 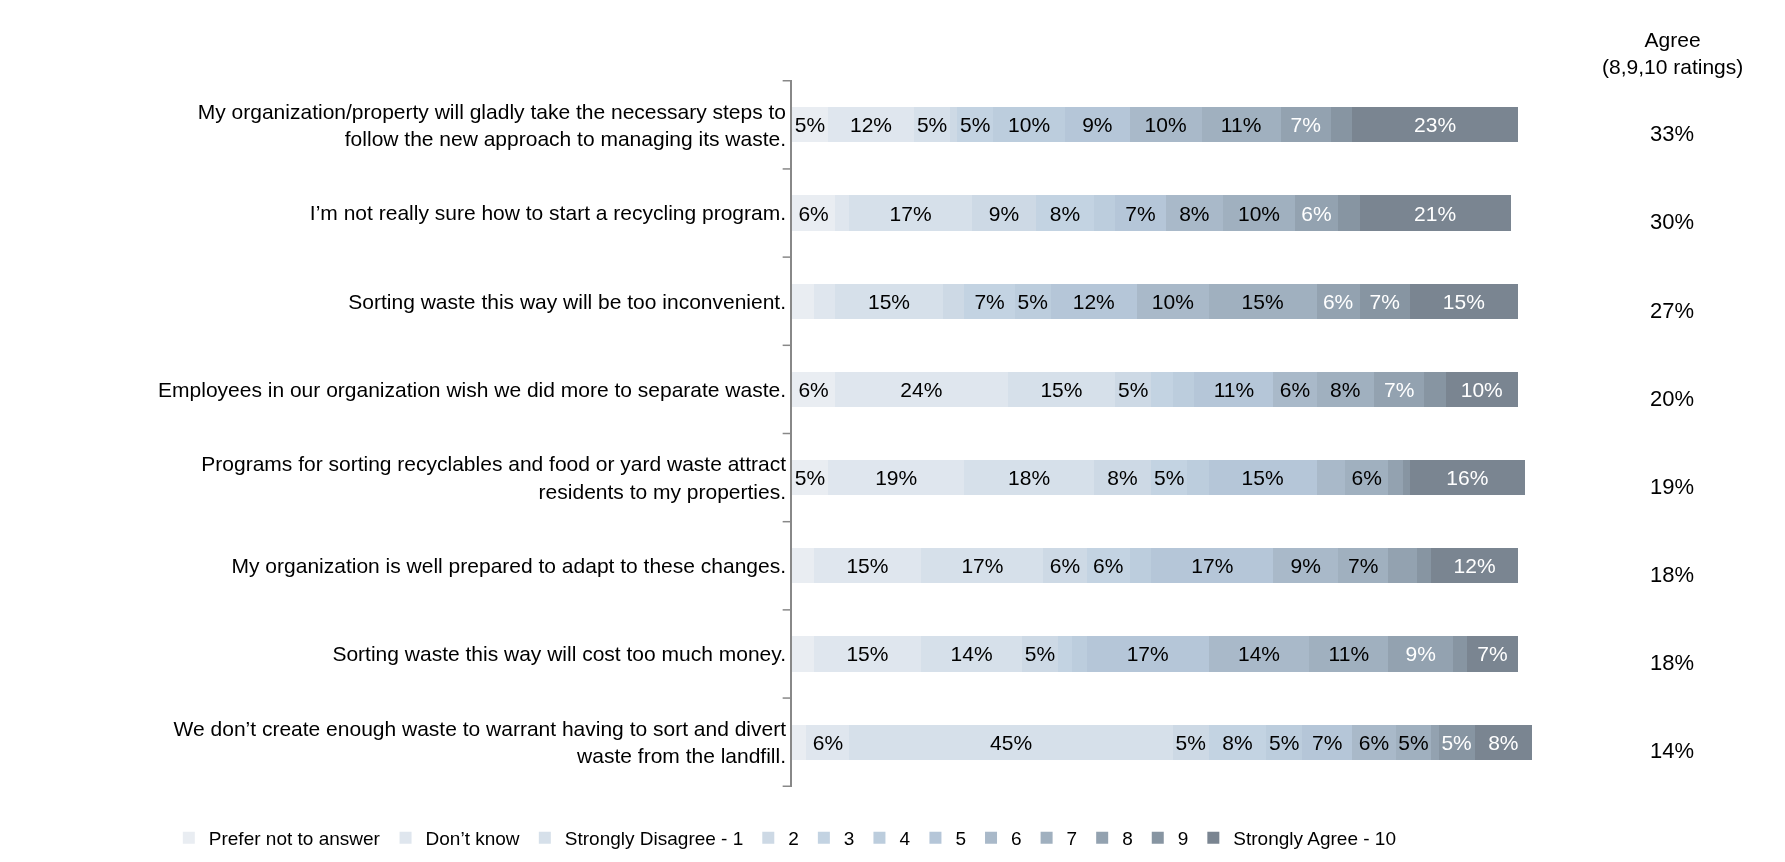 I want to click on y-tick-label: Employees in our organization wish we did more to separate waste., so click(x=472, y=389).